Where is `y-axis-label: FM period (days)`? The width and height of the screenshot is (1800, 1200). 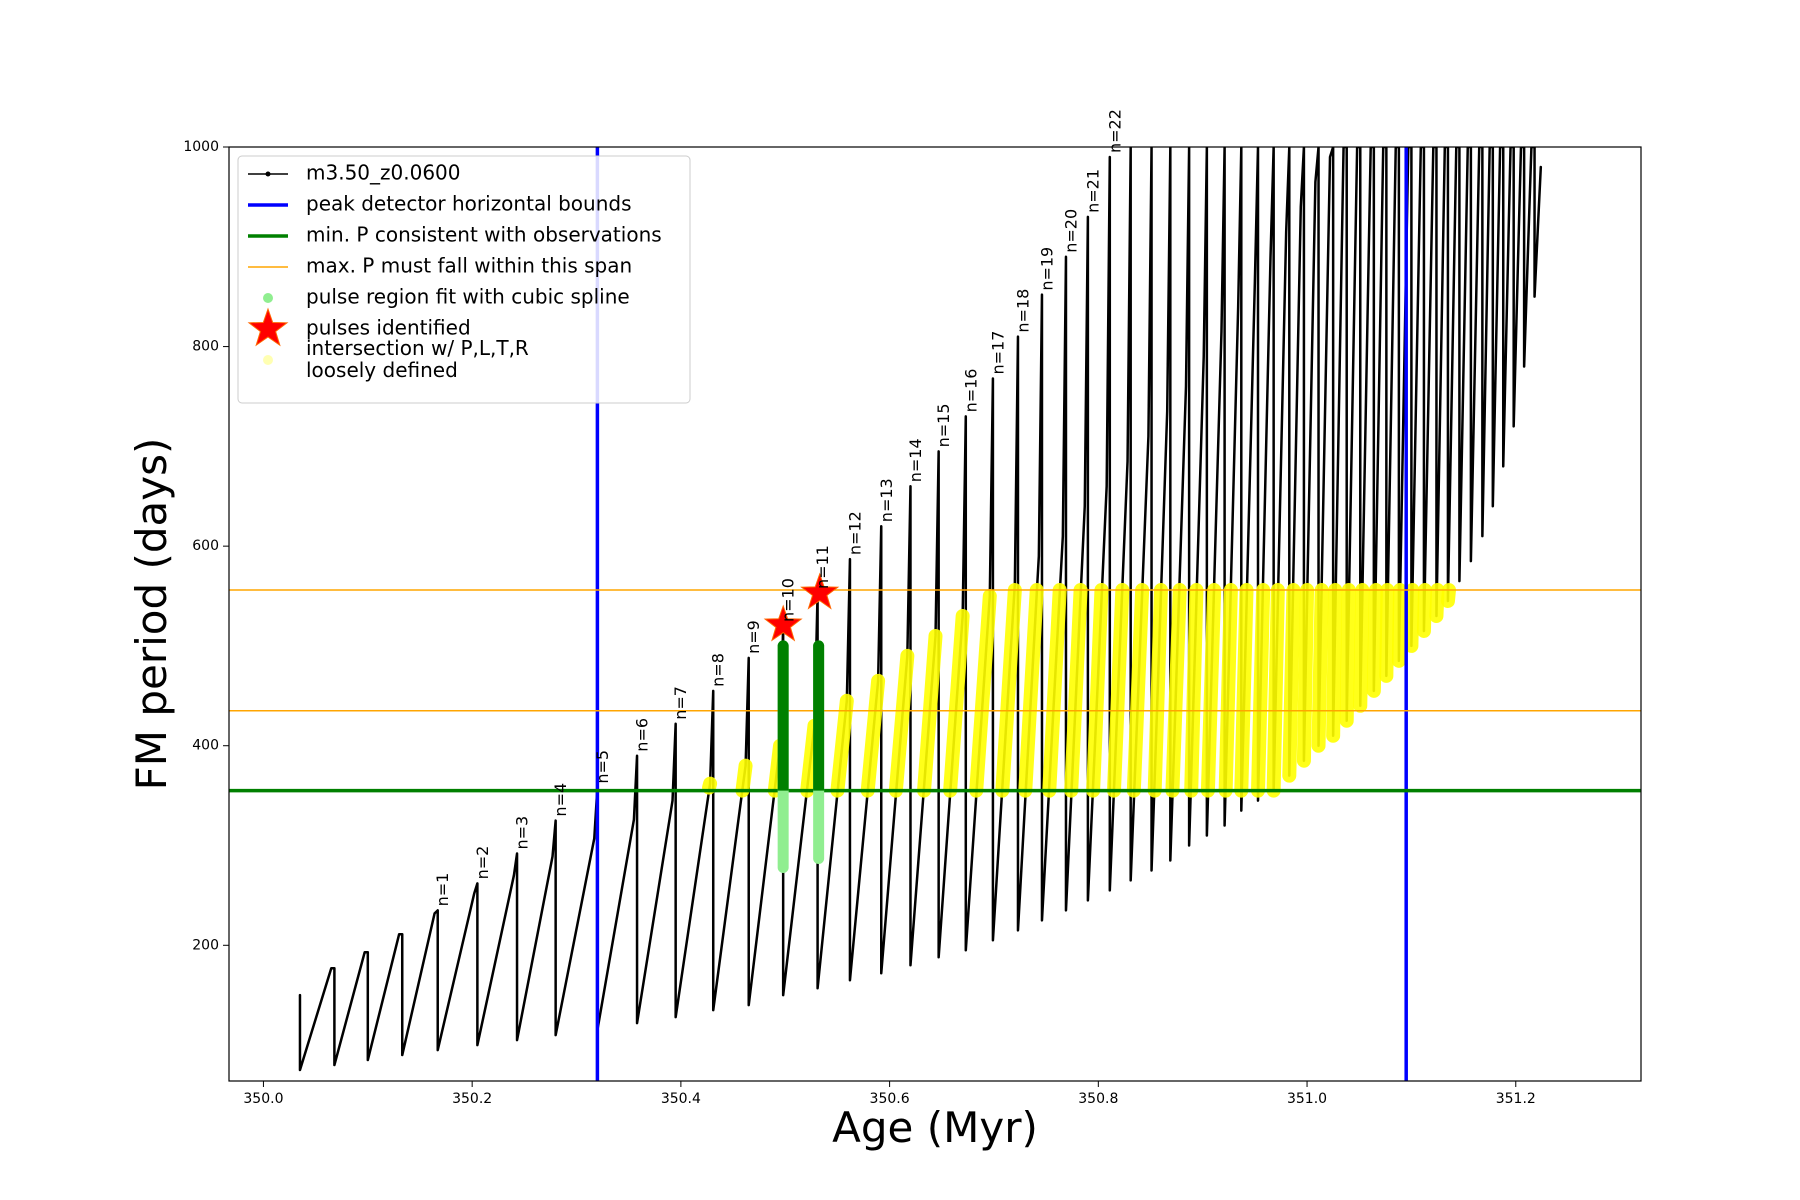 y-axis-label: FM period (days) is located at coordinates (151, 614).